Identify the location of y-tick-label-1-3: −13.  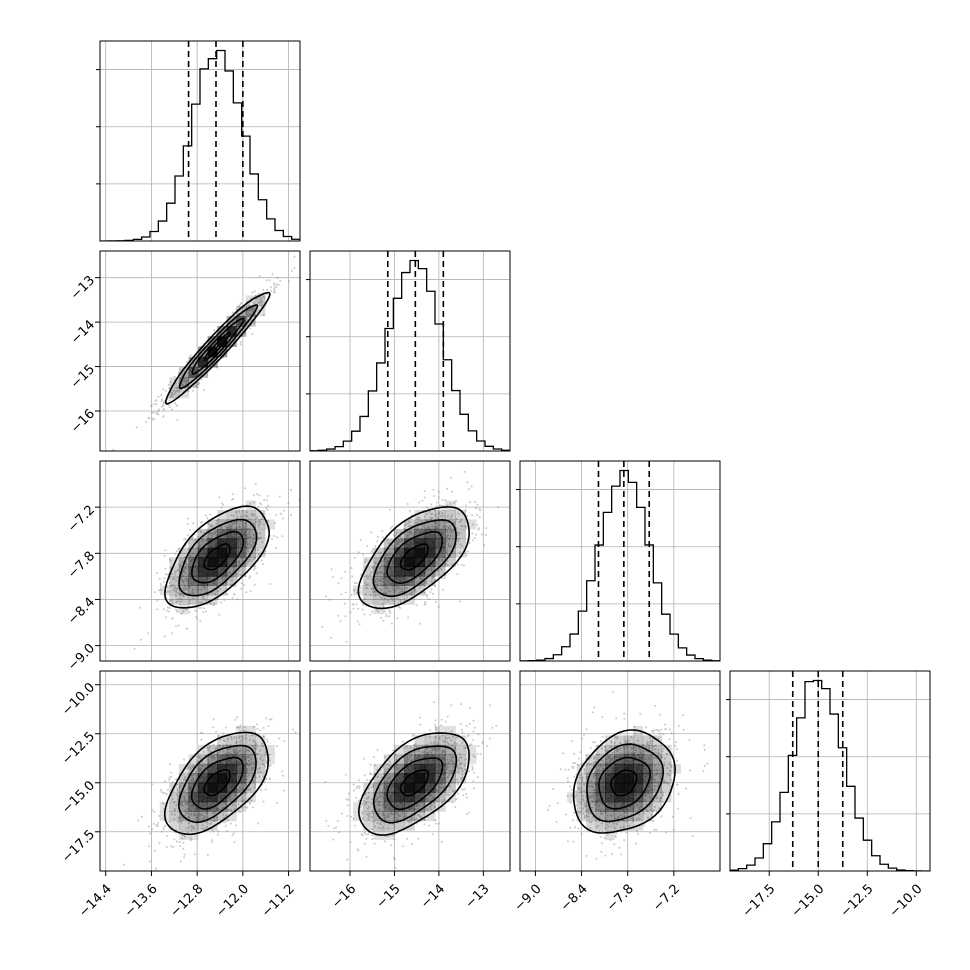
(83, 288).